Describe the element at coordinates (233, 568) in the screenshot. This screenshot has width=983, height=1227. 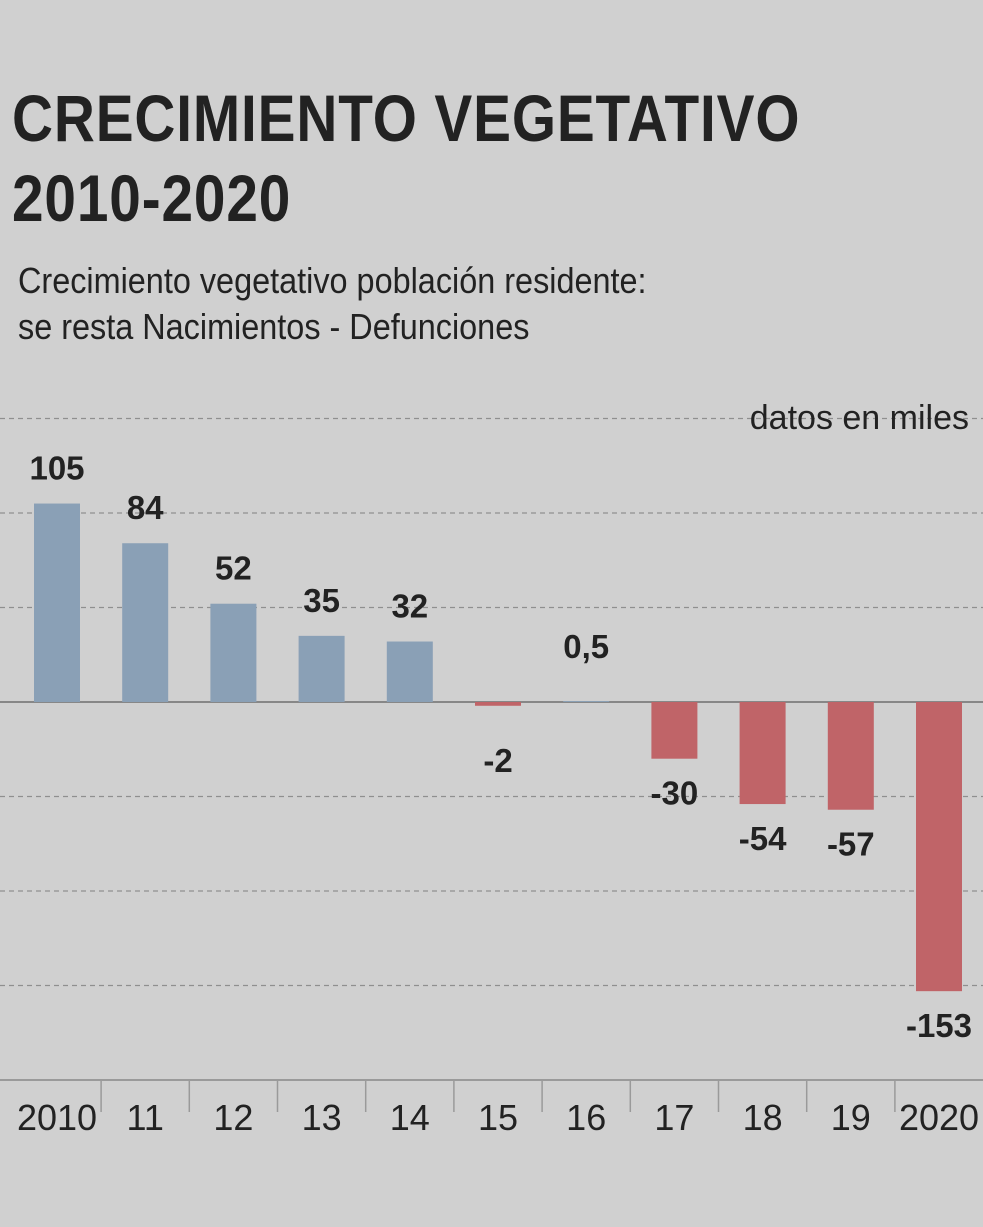
I see `value-label-12: 52` at that location.